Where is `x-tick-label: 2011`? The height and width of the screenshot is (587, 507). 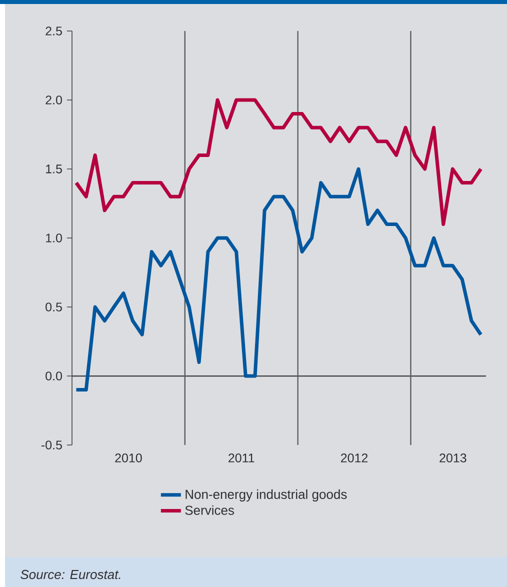 x-tick-label: 2011 is located at coordinates (241, 458).